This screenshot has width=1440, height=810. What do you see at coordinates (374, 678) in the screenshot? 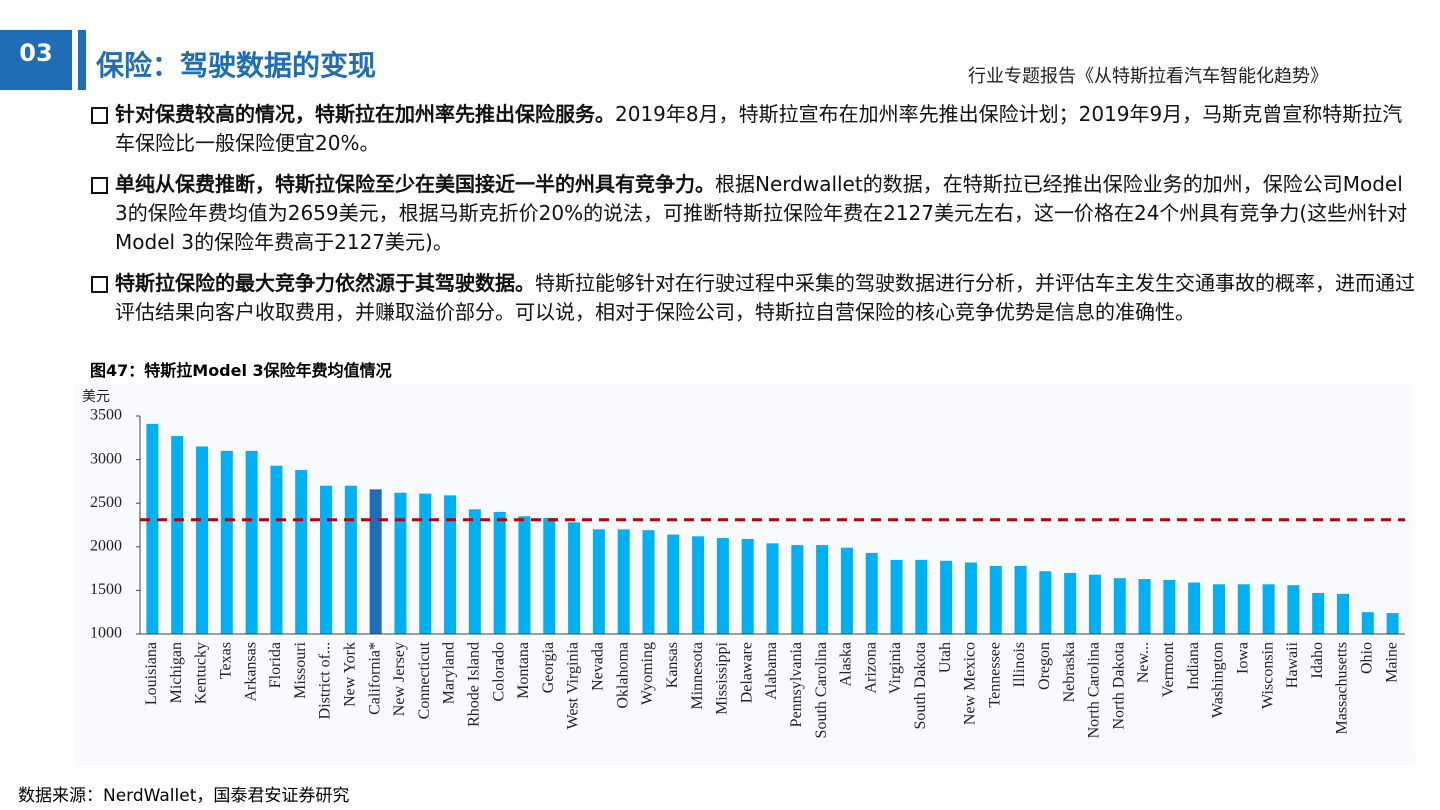
I see `x-tick-label: California*` at bounding box center [374, 678].